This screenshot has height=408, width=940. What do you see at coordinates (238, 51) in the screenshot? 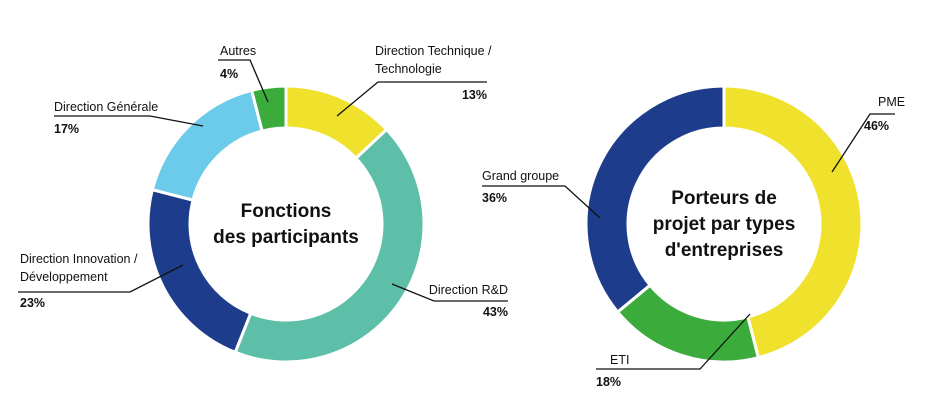
I see `slice-label-autres: Autres` at bounding box center [238, 51].